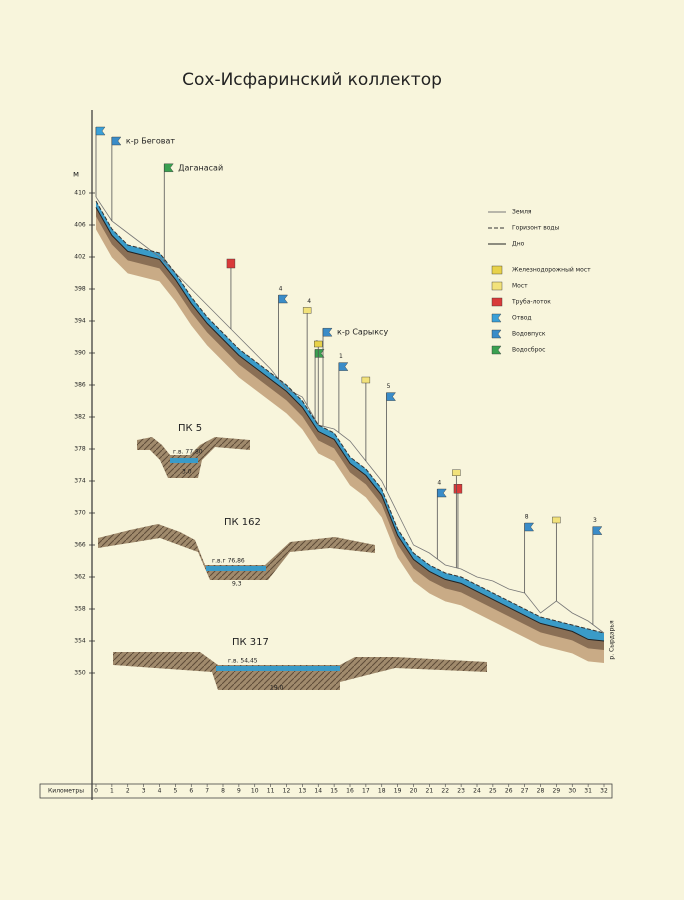 The height and width of the screenshot is (900, 684). I want to click on legend-label: Водовпуск, so click(529, 334).